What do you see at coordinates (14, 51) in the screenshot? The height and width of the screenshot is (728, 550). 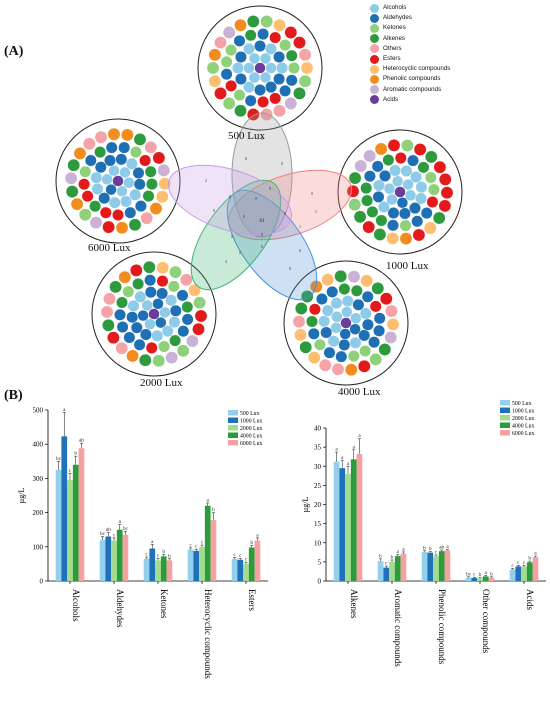 I see `panel-a-label: (A)` at bounding box center [14, 51].